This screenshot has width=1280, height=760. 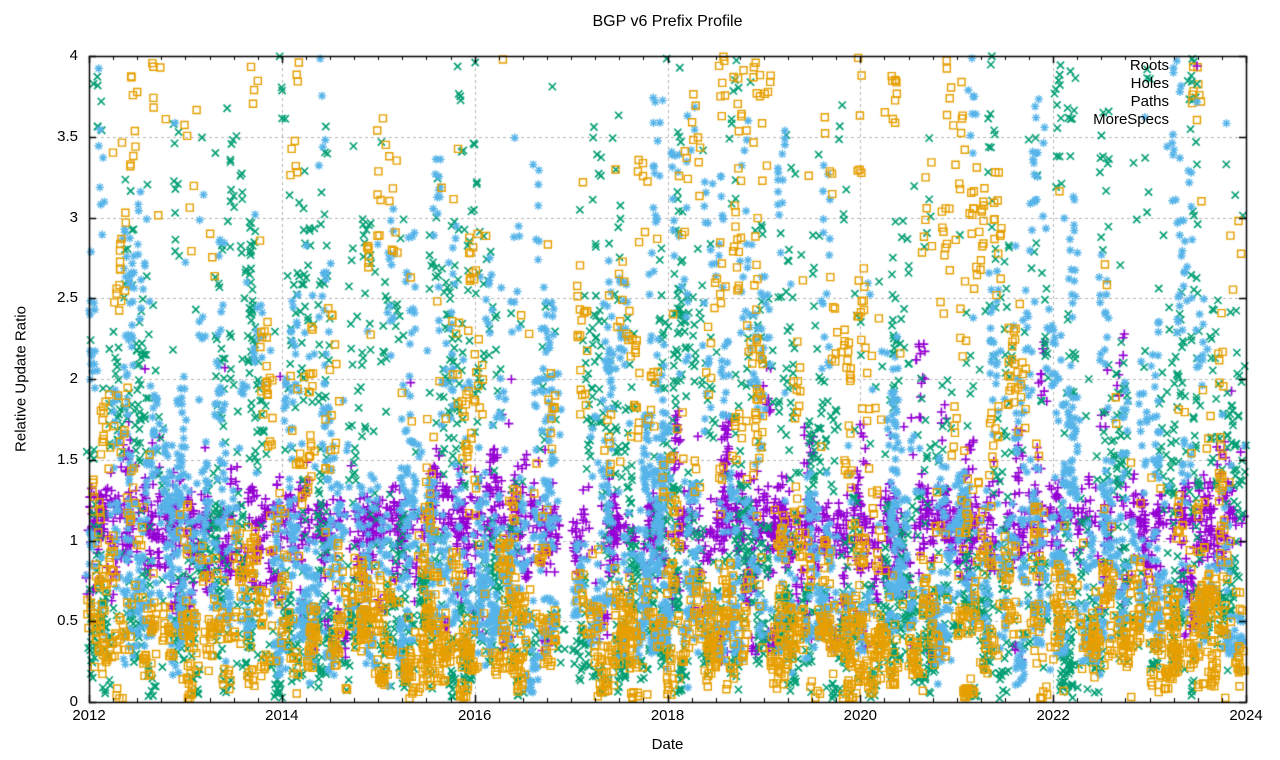 I want to click on legend: Roots Holes Paths MoreSpecs, so click(x=1156, y=93).